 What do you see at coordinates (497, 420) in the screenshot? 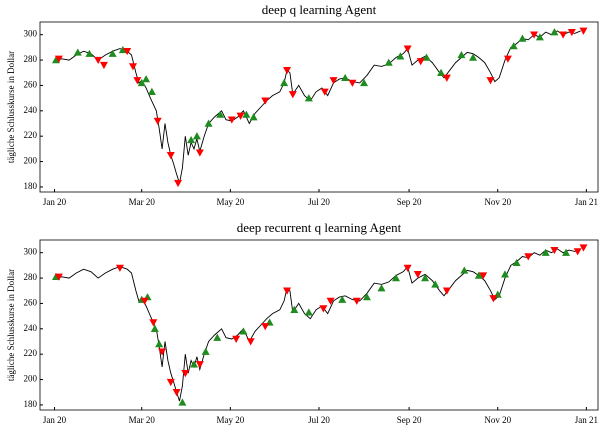
I see `x-tick-label: Nov 20` at bounding box center [497, 420].